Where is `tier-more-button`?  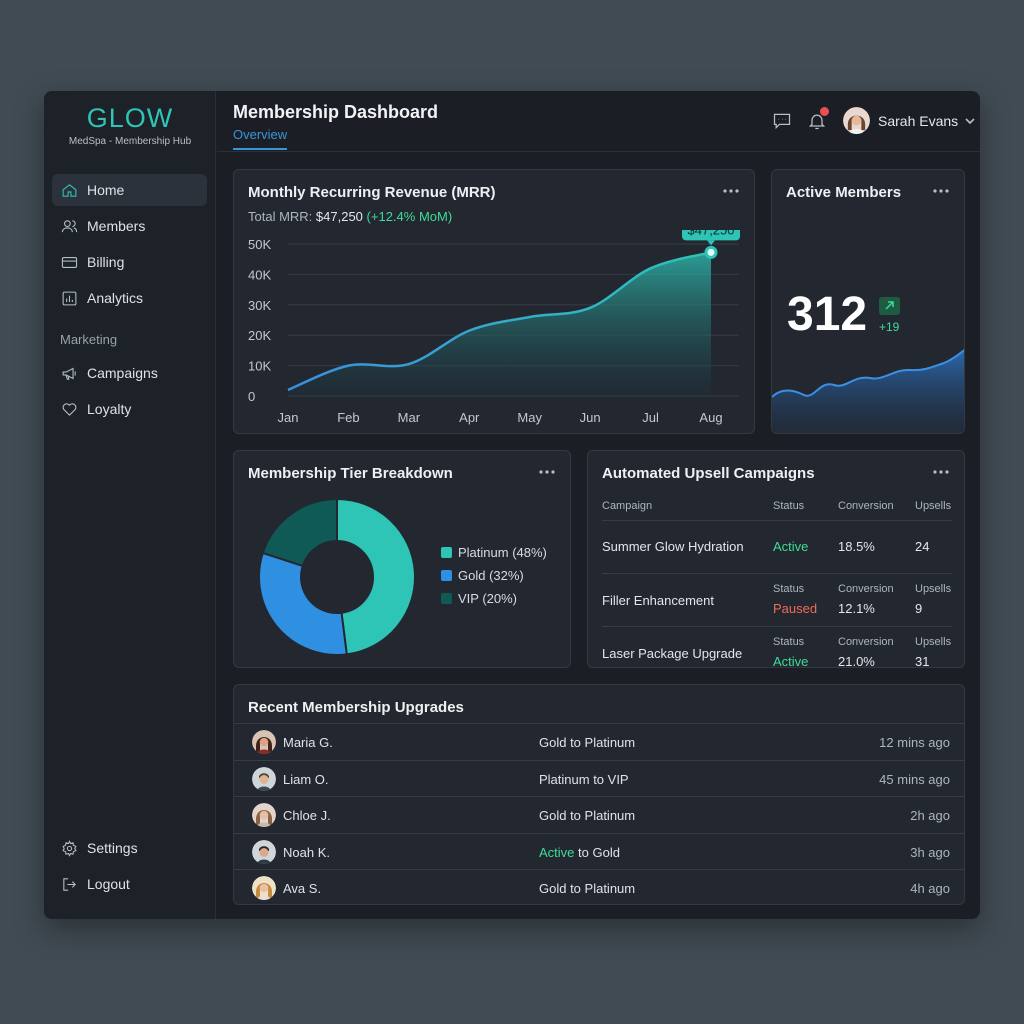
tier-more-button is located at coordinates (547, 472).